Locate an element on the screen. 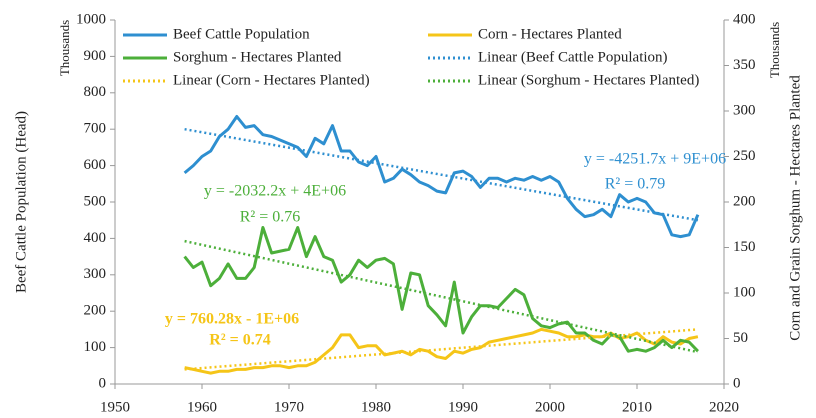 This screenshot has width=816, height=418. y2-tick-label: 400 is located at coordinates (744, 19).